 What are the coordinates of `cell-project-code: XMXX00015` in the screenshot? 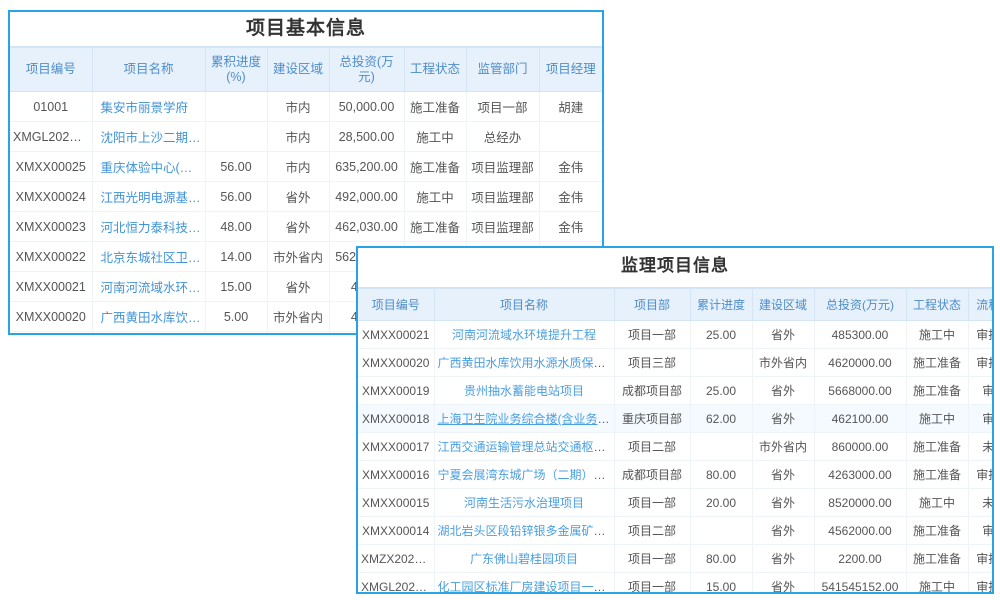 It's located at (396, 502).